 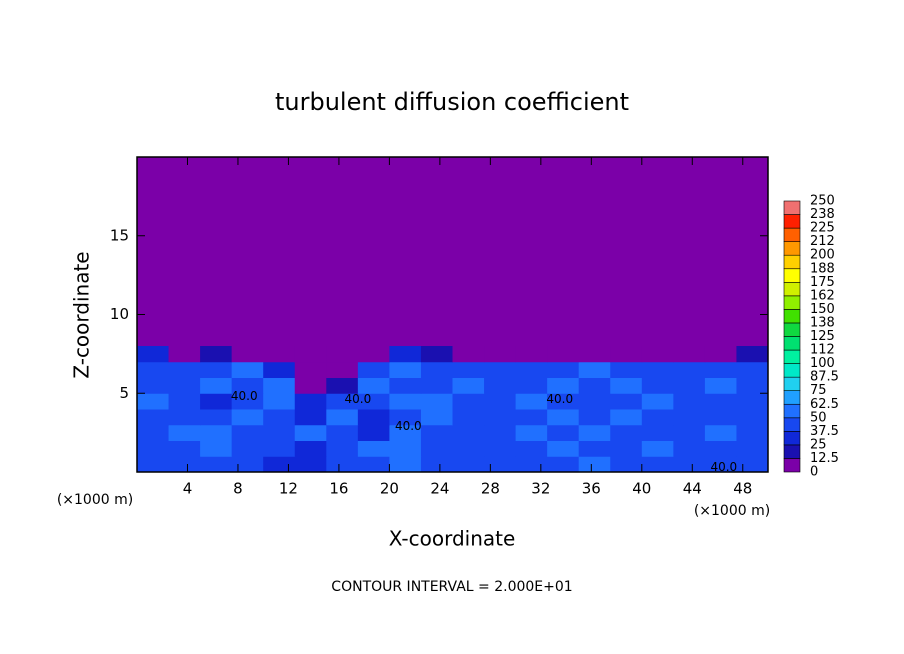 I want to click on x-tick-label: 32, so click(x=540, y=489).